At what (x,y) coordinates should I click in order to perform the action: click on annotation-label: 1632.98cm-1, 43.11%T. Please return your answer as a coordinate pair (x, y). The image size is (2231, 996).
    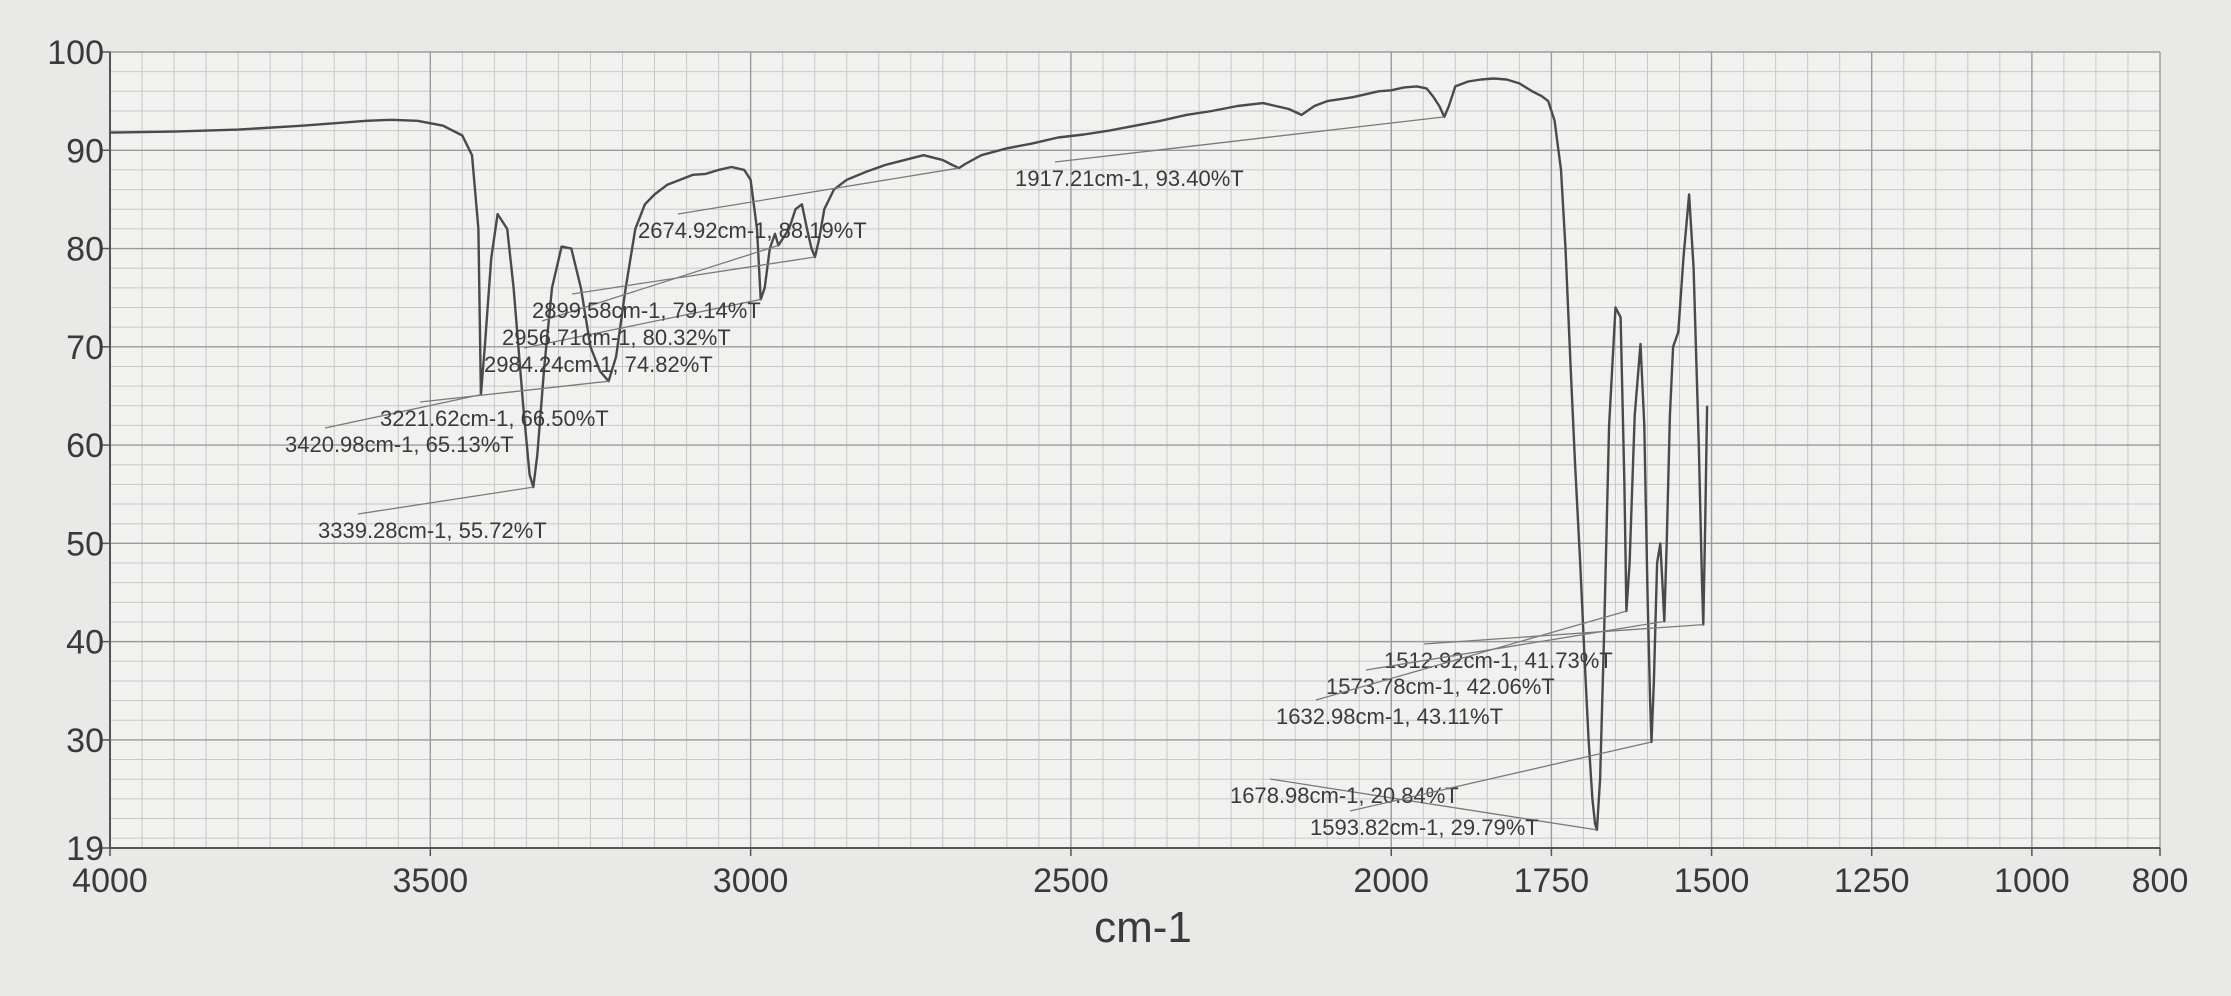
    Looking at the image, I should click on (1389, 716).